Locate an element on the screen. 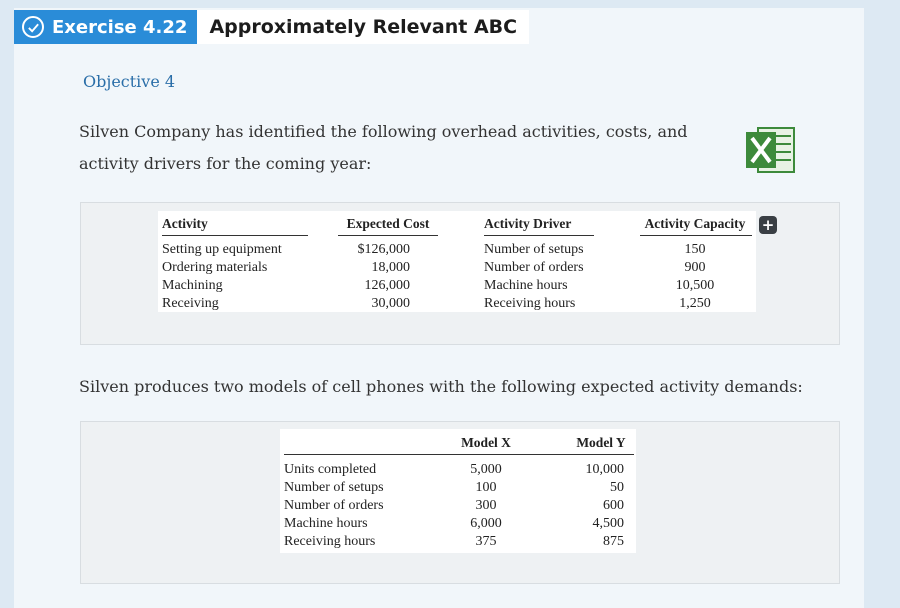 This screenshot has width=900, height=608. exercise-title: Approximately Relevant ABC is located at coordinates (363, 27).